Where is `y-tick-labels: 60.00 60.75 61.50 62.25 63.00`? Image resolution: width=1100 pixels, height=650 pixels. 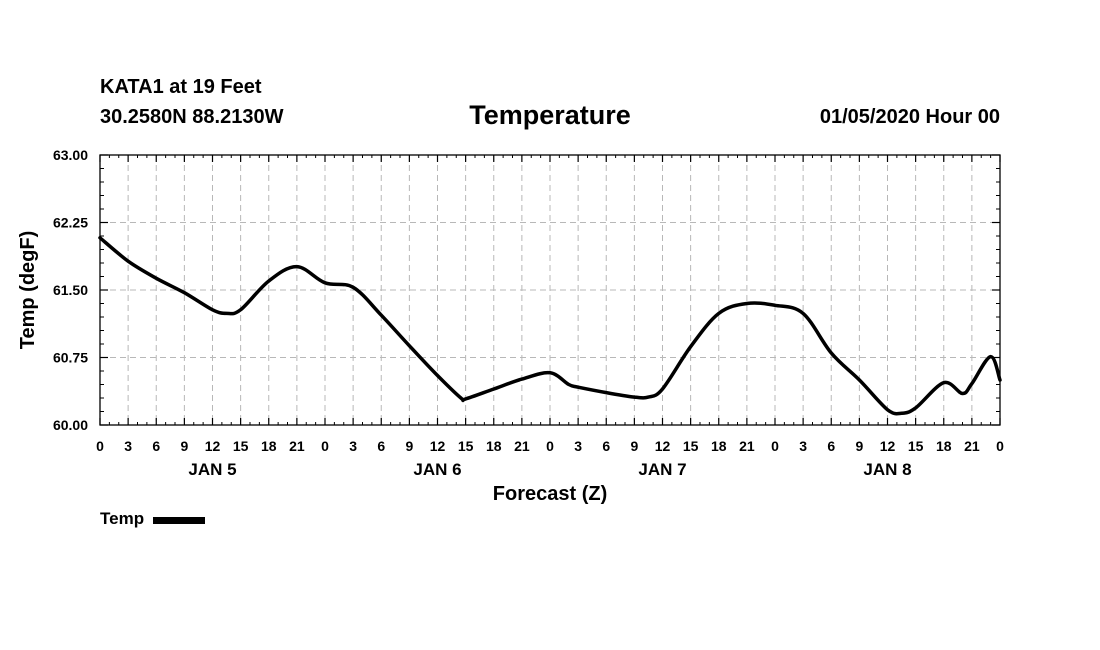
y-tick-labels: 60.00 60.75 61.50 62.25 63.00 is located at coordinates (70, 290).